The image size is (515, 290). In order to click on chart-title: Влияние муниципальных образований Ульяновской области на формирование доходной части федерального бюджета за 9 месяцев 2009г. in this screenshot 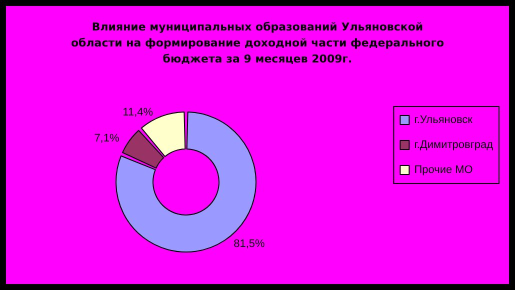, I will do `click(257, 43)`.